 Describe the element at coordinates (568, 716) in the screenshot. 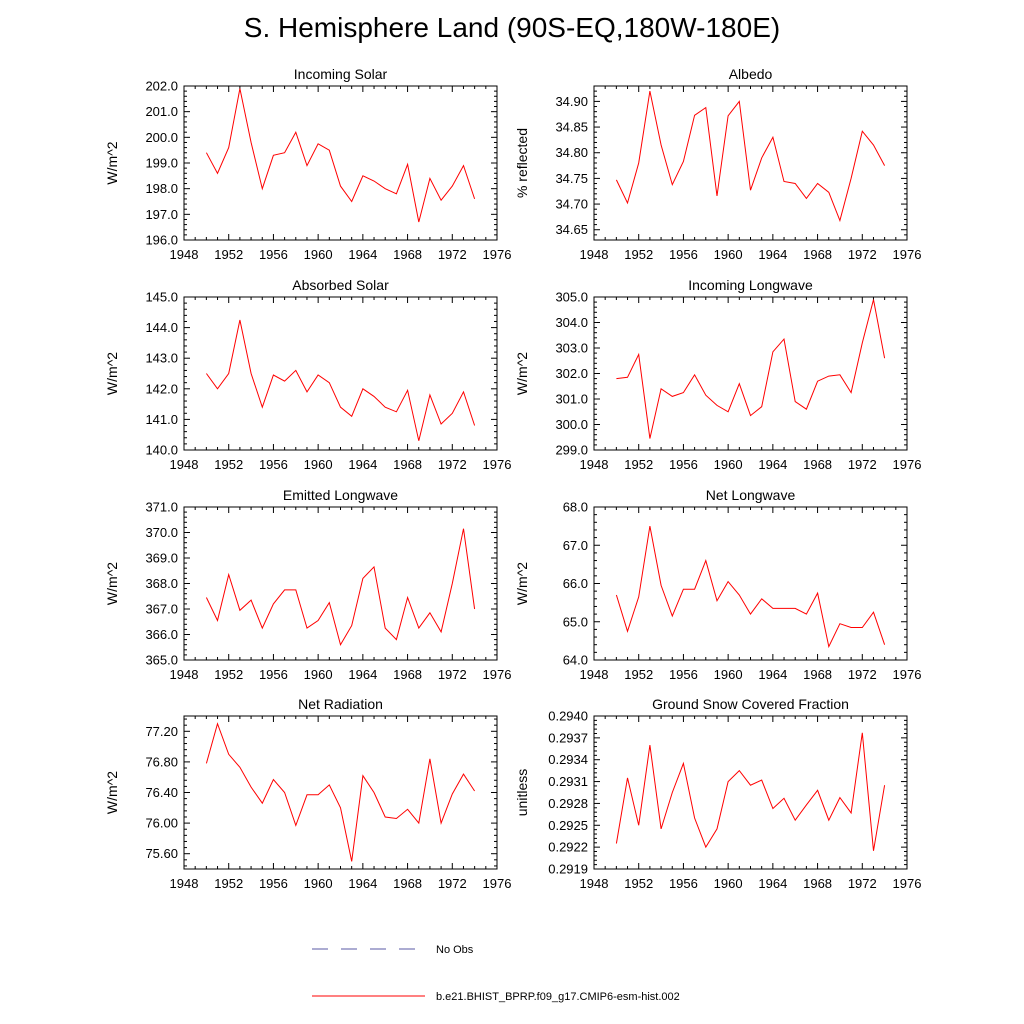

I see `y-tick-label: 0.2940` at that location.